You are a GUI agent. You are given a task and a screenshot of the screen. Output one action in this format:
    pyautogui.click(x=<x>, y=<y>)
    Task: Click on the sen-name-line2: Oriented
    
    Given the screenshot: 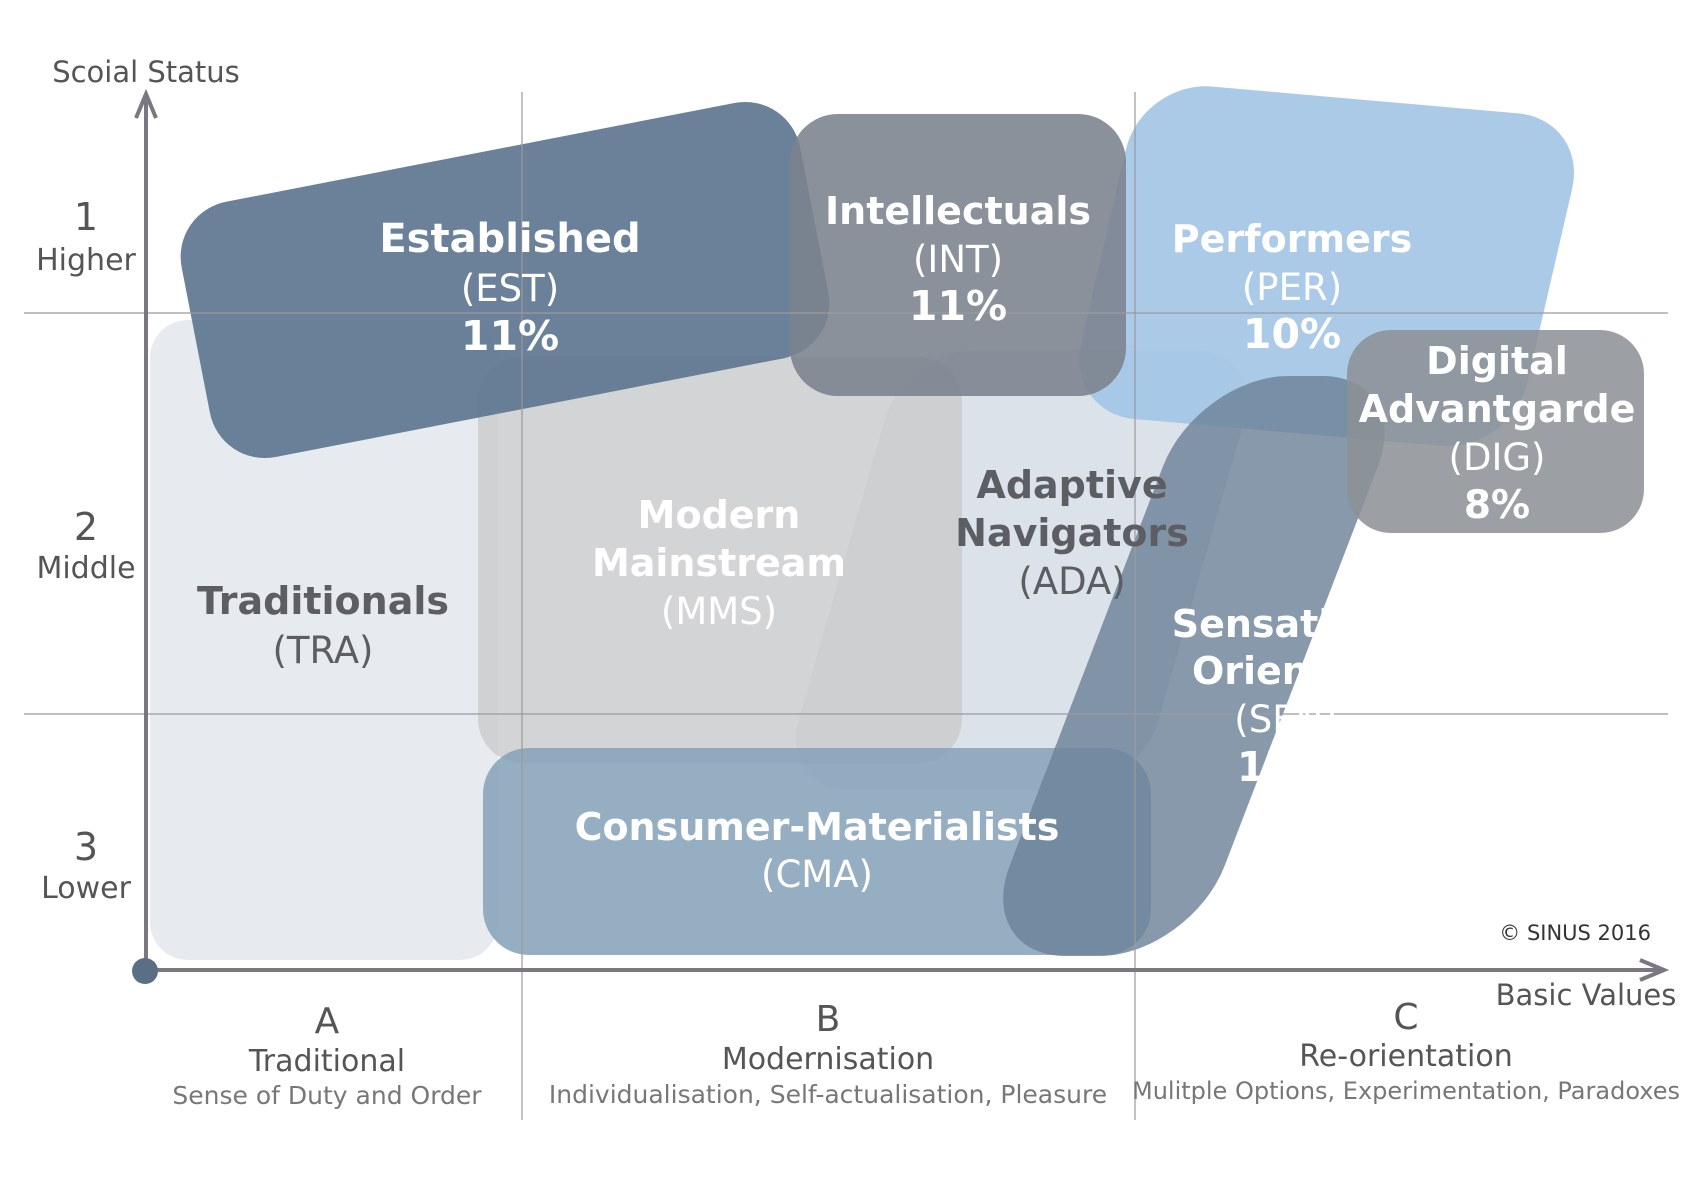 What is the action you would take?
    pyautogui.click(x=1286, y=671)
    